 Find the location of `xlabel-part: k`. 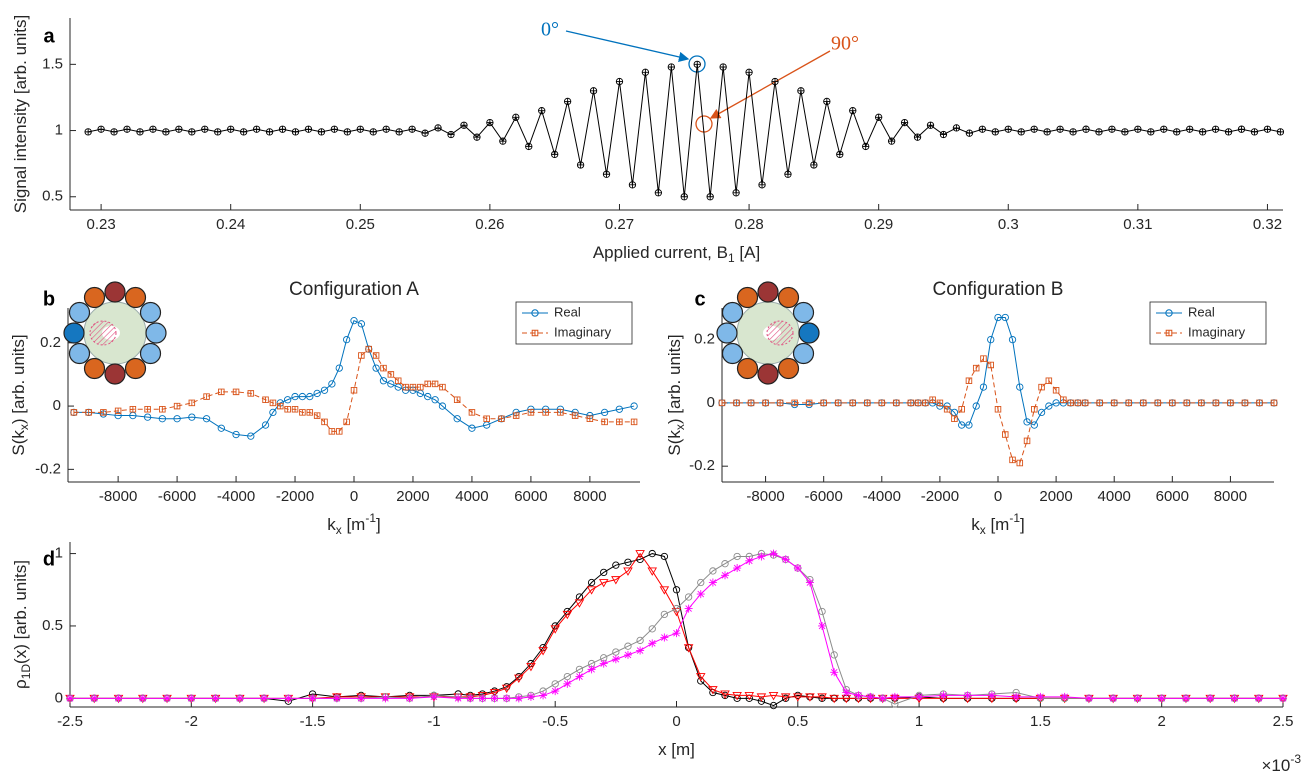

xlabel-part: k is located at coordinates (975, 524).